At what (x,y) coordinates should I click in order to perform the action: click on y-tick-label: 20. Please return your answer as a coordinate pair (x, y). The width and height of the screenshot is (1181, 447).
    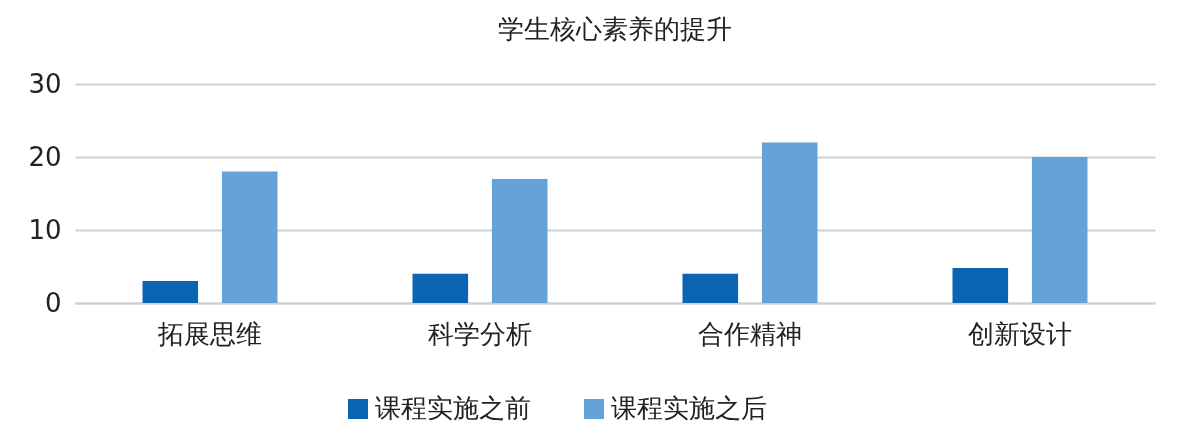
    Looking at the image, I should click on (45, 156).